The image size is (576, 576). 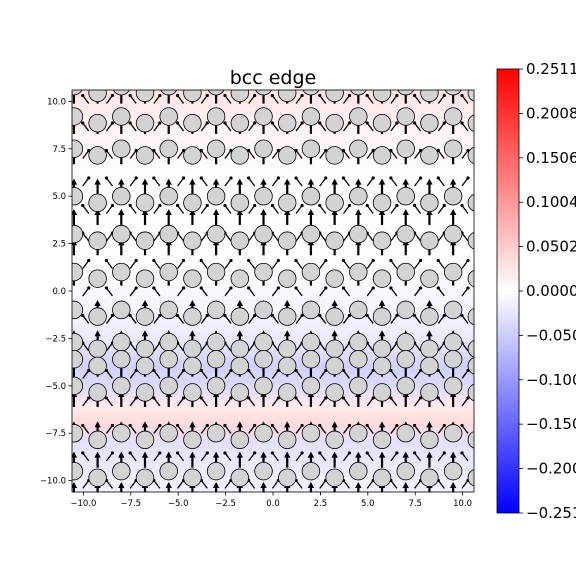 I want to click on colorbar-tick-label: −0.1004, so click(x=551, y=380).